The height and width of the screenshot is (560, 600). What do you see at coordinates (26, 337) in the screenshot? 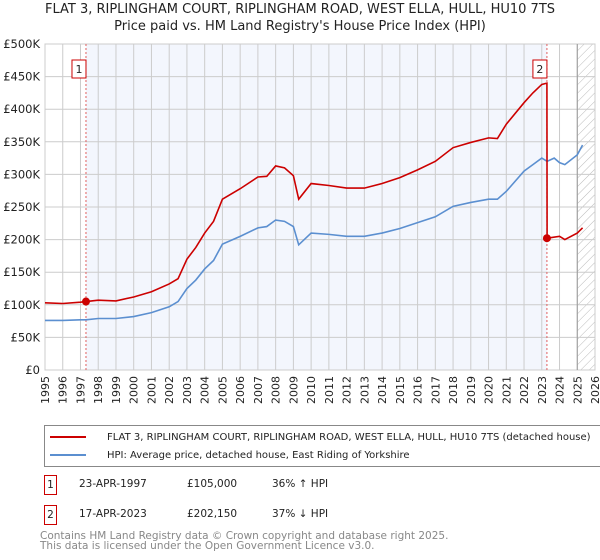
I see `y-tick-label: £50K` at bounding box center [26, 337].